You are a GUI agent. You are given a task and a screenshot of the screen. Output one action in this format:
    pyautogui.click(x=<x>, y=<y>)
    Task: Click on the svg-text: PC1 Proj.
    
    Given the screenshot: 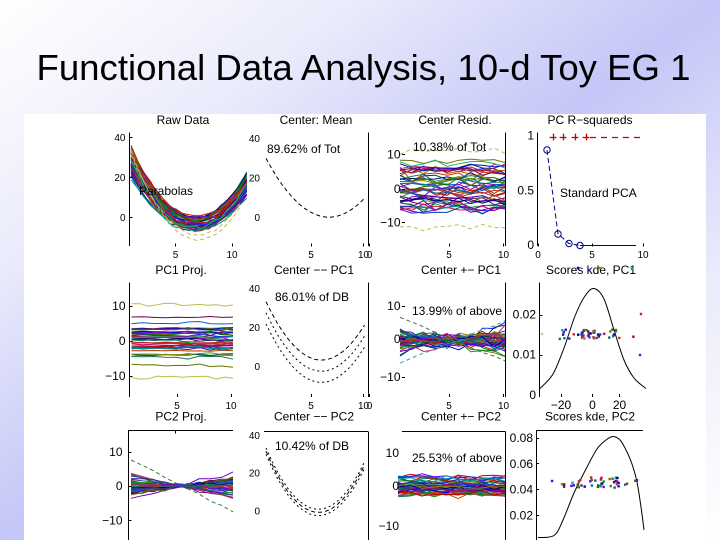 What is the action you would take?
    pyautogui.click(x=180, y=270)
    